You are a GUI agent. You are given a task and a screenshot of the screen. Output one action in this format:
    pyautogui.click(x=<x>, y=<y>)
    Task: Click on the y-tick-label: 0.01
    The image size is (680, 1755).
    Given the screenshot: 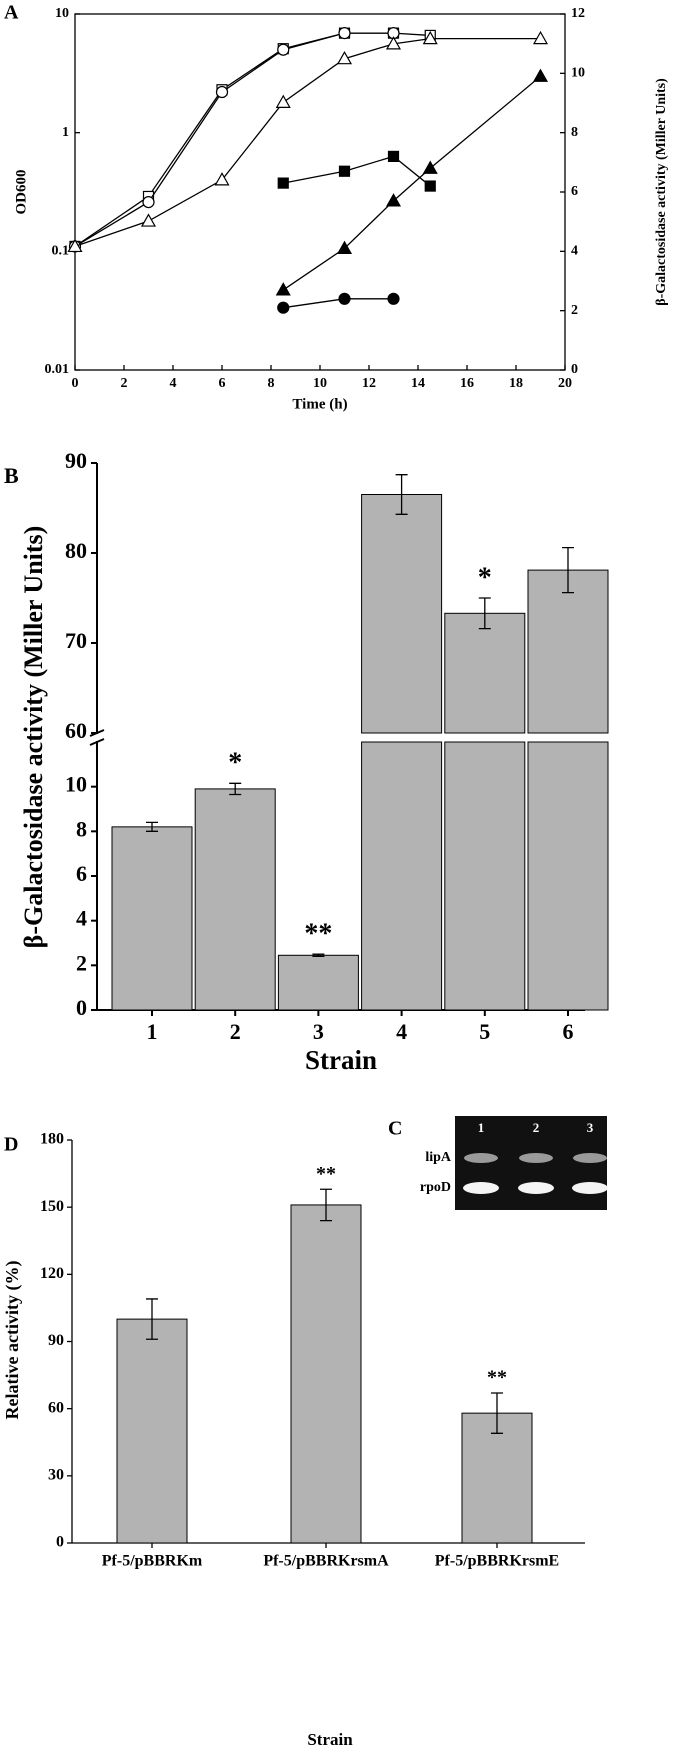 What is the action you would take?
    pyautogui.click(x=57, y=369)
    